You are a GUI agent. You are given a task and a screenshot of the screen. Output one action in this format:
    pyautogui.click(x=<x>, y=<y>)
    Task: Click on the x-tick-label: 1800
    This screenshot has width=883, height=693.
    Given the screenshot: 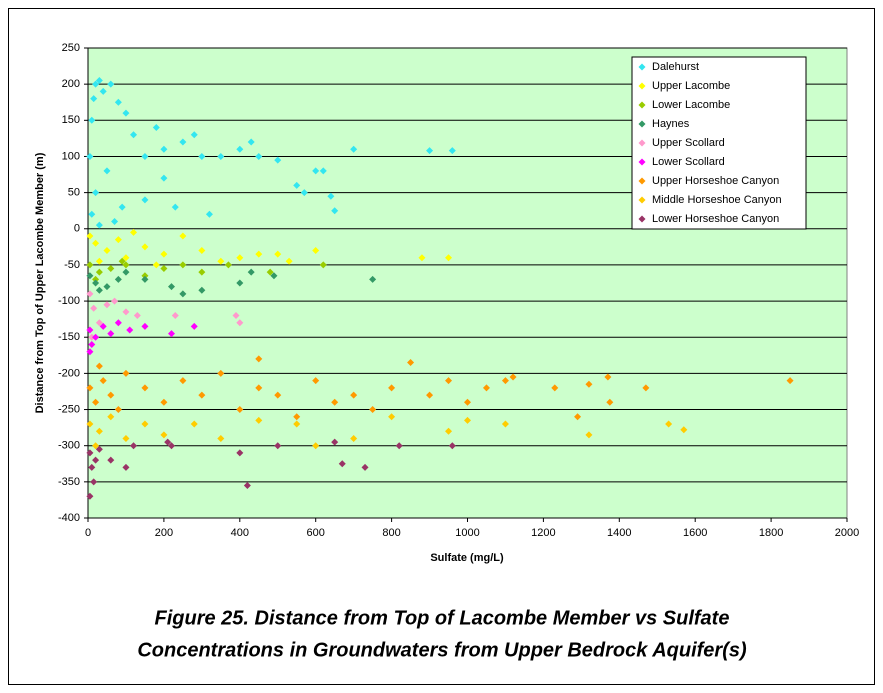 What is the action you would take?
    pyautogui.click(x=771, y=533)
    